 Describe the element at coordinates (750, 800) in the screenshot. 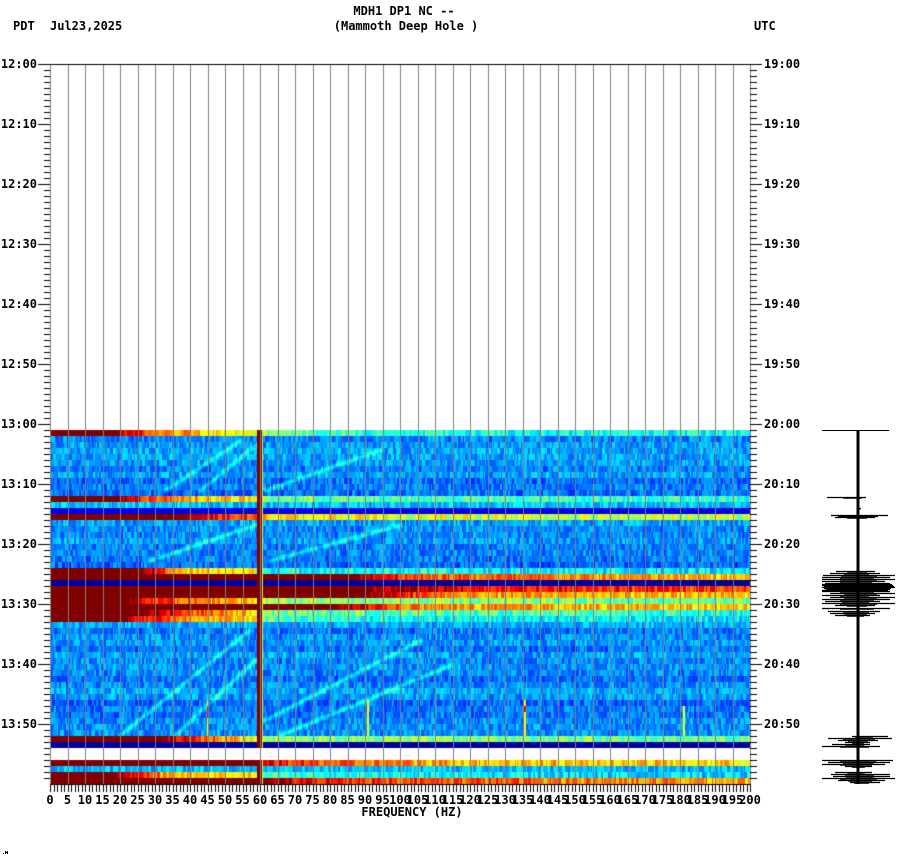

I see `frequency-tick-label: 200` at that location.